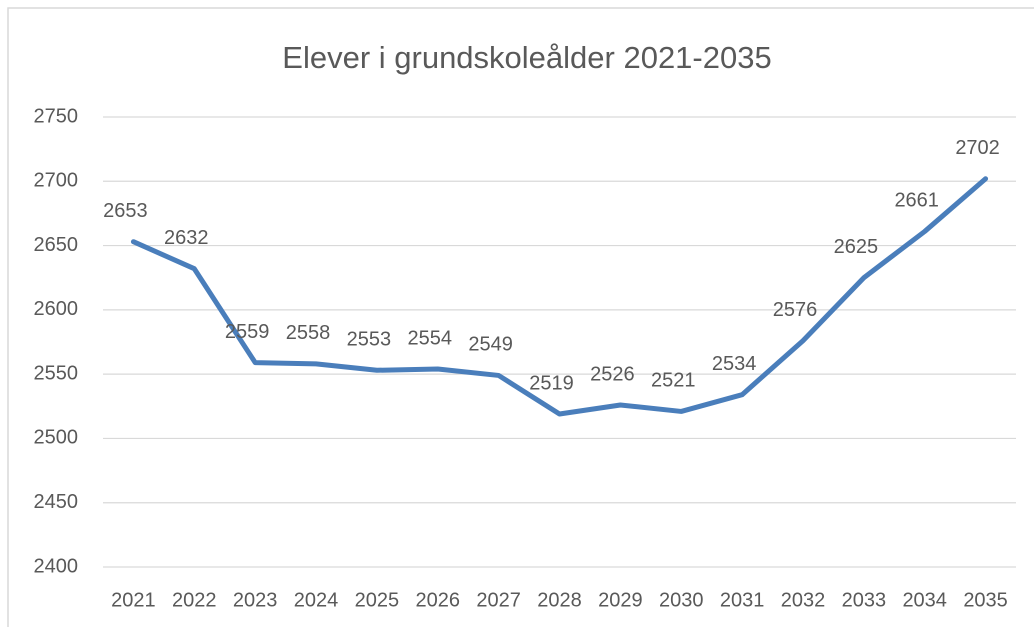 The height and width of the screenshot is (627, 1034). What do you see at coordinates (316, 600) in the screenshot?
I see `x-tick-label: 2024` at bounding box center [316, 600].